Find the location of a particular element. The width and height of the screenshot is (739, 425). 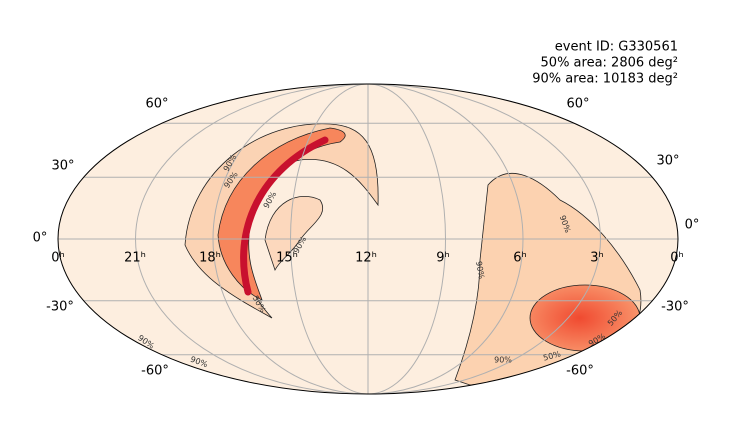

ra-label: 21ʰ is located at coordinates (135, 258).